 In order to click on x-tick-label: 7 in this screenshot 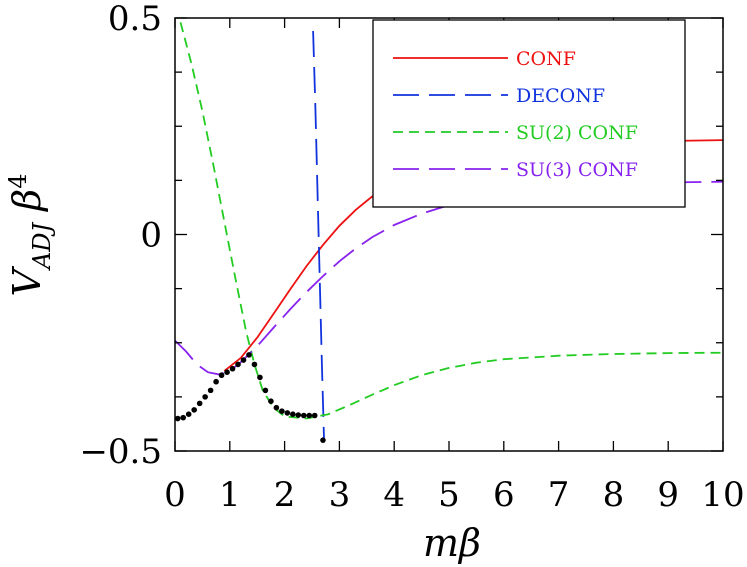, I will do `click(559, 495)`.